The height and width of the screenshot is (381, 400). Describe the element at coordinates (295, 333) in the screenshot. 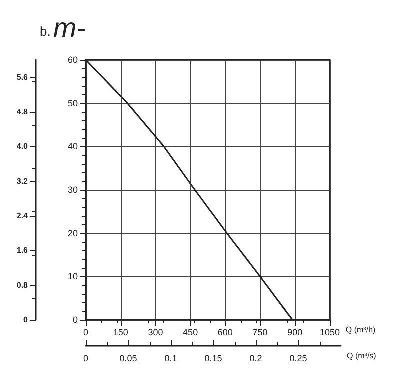

I see `x-tick-label: 900` at that location.